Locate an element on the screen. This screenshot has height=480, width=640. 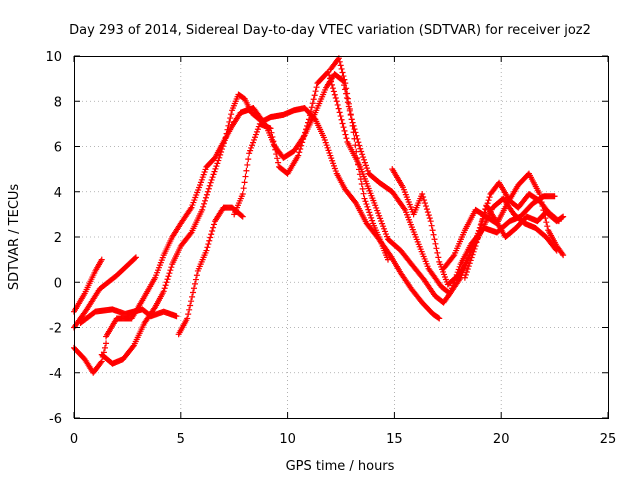
y-tick-label: 10 is located at coordinates (53, 57).